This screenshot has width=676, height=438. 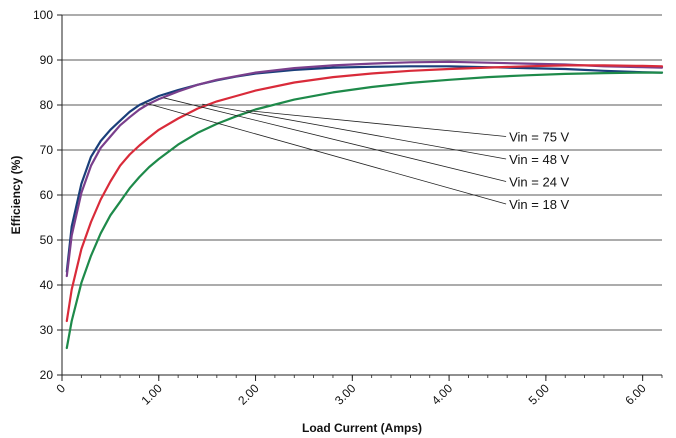 I want to click on y-tick-label: 70, so click(x=47, y=150).